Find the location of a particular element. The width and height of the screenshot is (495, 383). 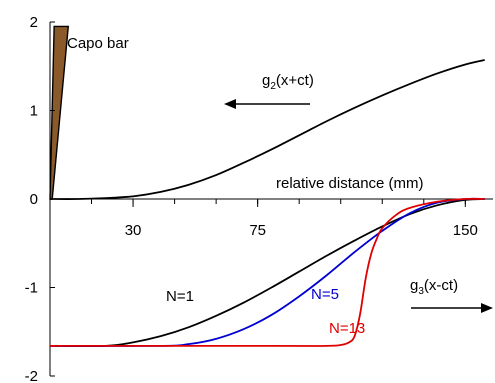

g3-label: g3(x-ct) is located at coordinates (434, 287).